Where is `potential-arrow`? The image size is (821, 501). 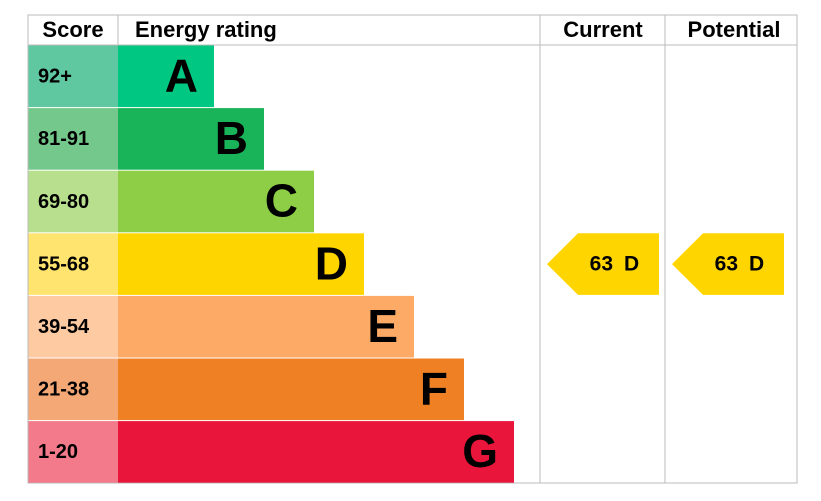
potential-arrow is located at coordinates (728, 264).